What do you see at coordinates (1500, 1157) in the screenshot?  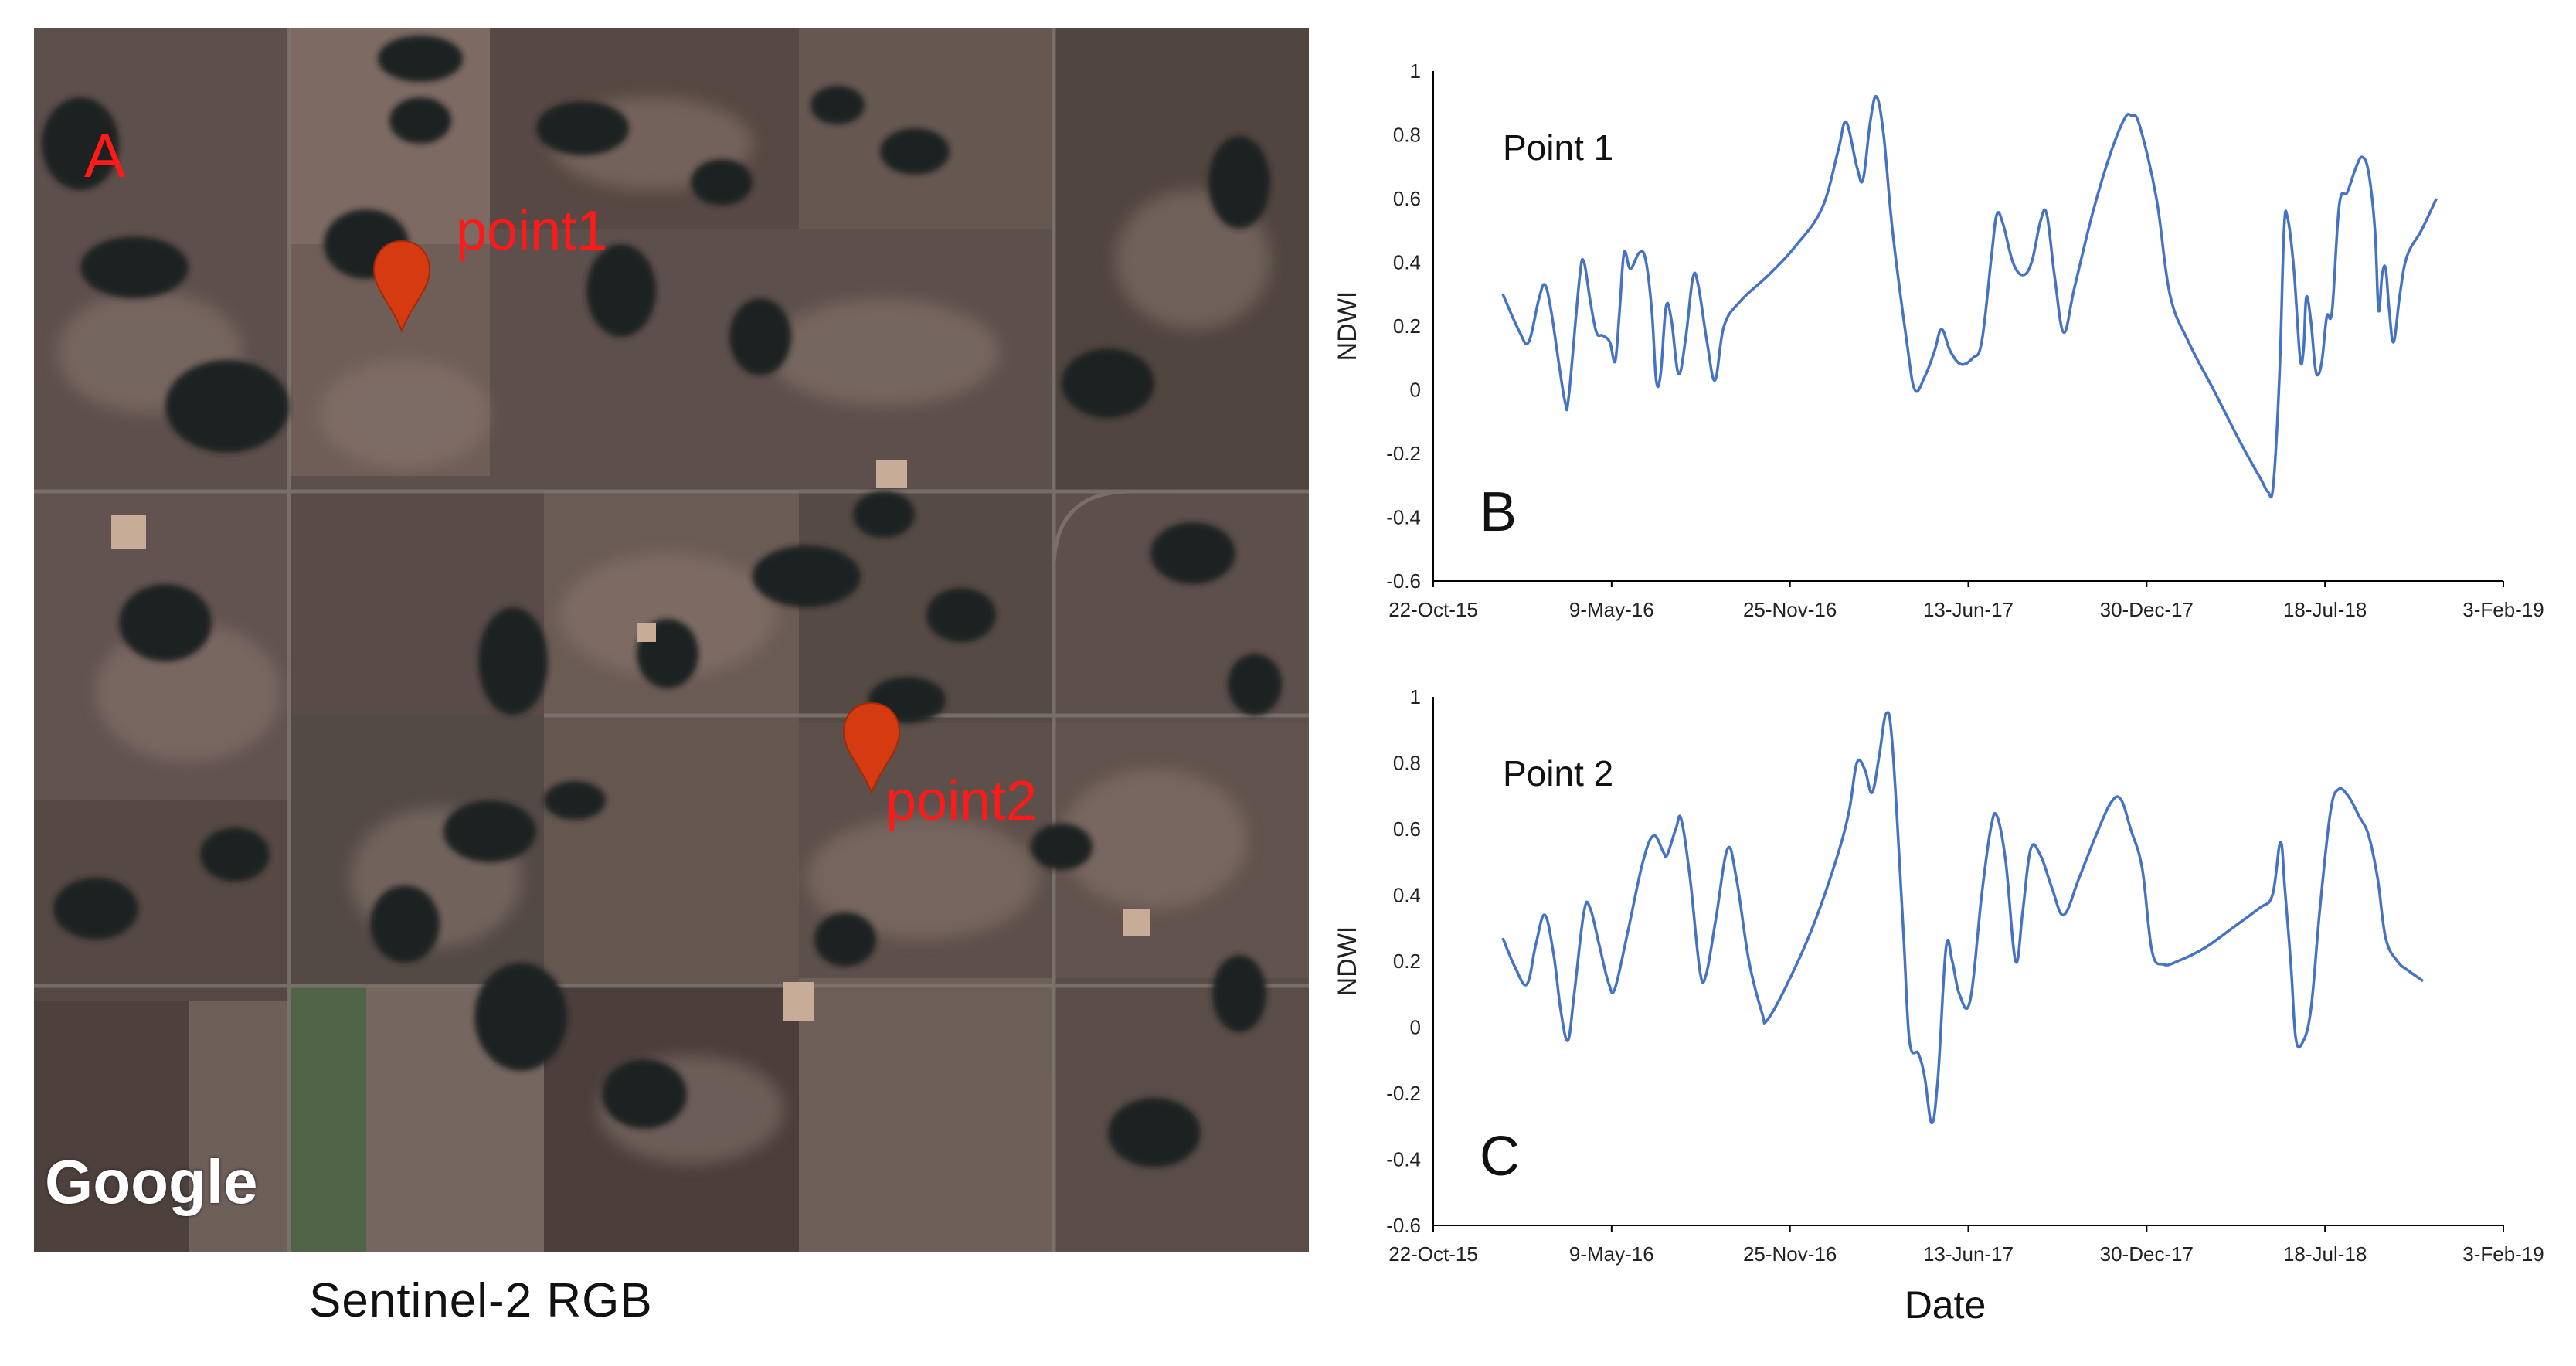 I see `panel-label: C` at bounding box center [1500, 1157].